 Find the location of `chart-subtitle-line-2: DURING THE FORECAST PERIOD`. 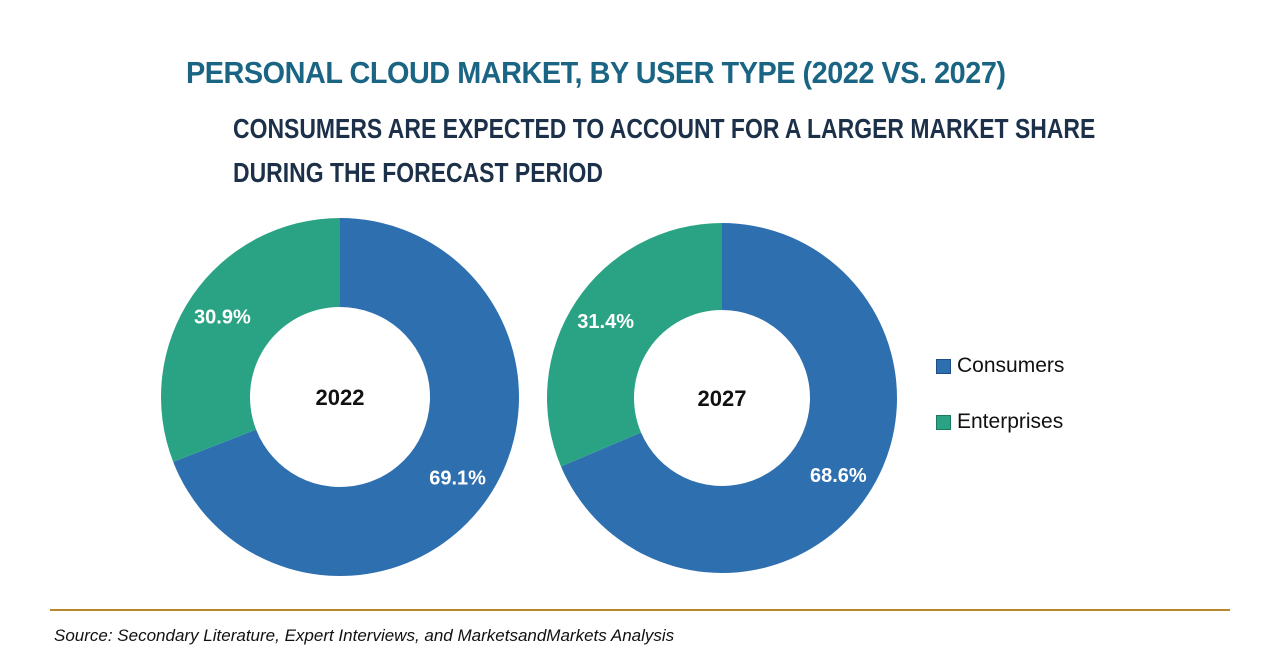

chart-subtitle-line-2: DURING THE FORECAST PERIOD is located at coordinates (418, 172).